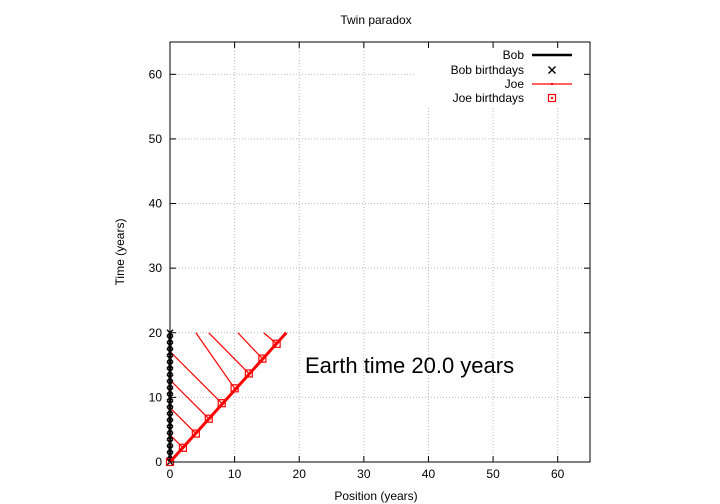 The height and width of the screenshot is (504, 720). What do you see at coordinates (170, 474) in the screenshot?
I see `x-tick-label: 0` at bounding box center [170, 474].